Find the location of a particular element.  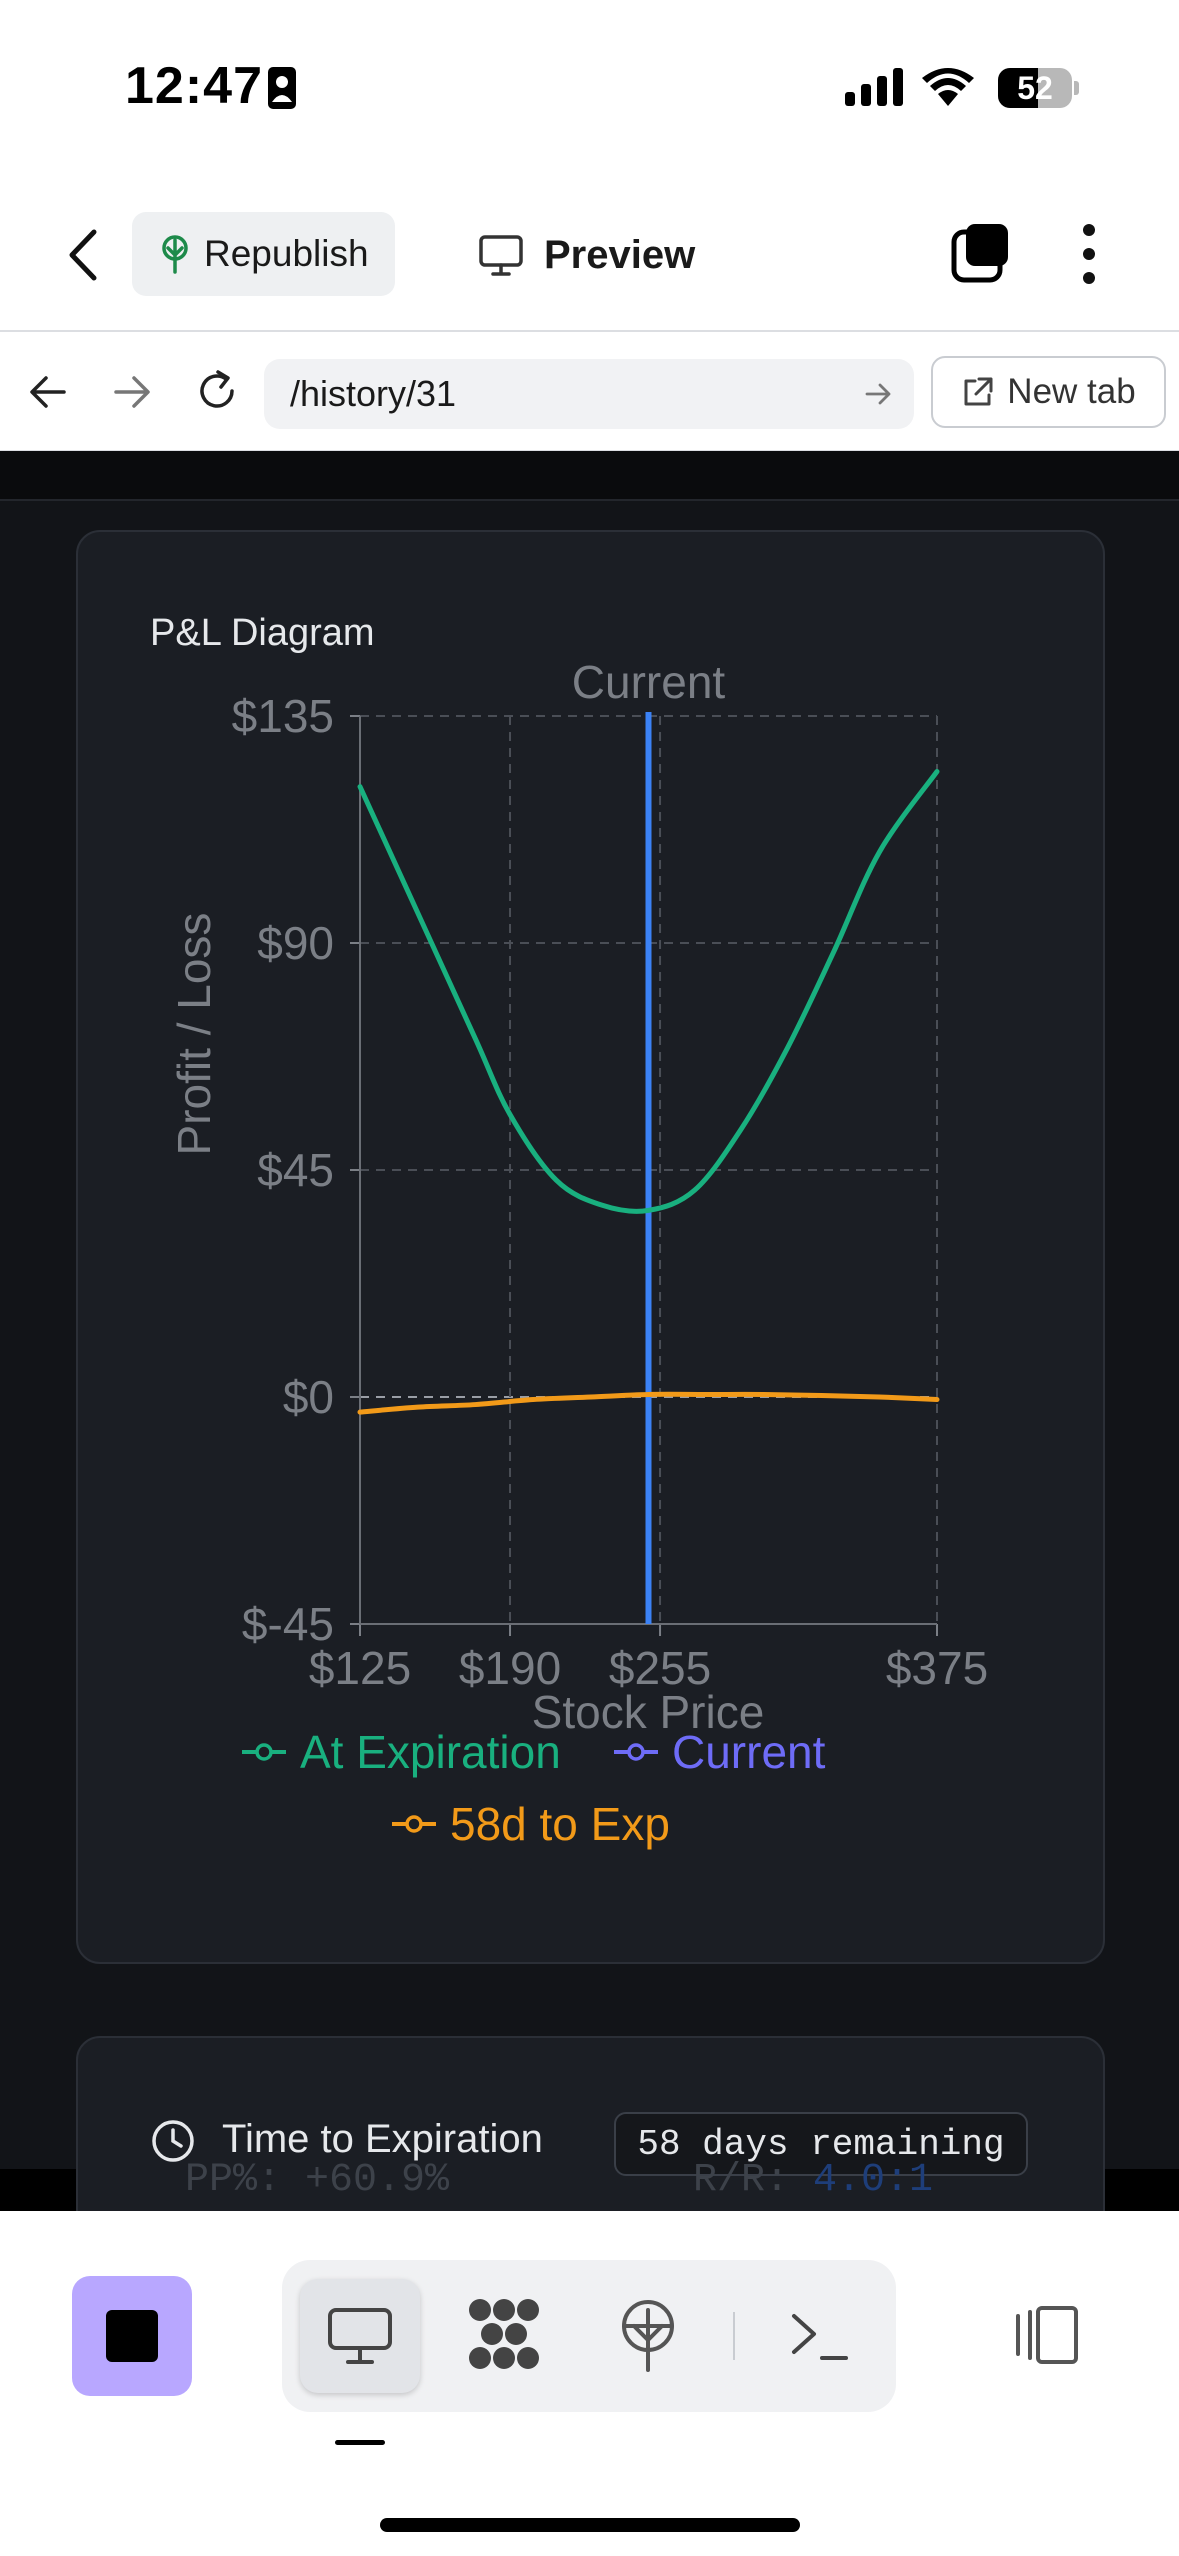

wifi-icon is located at coordinates (948, 87).